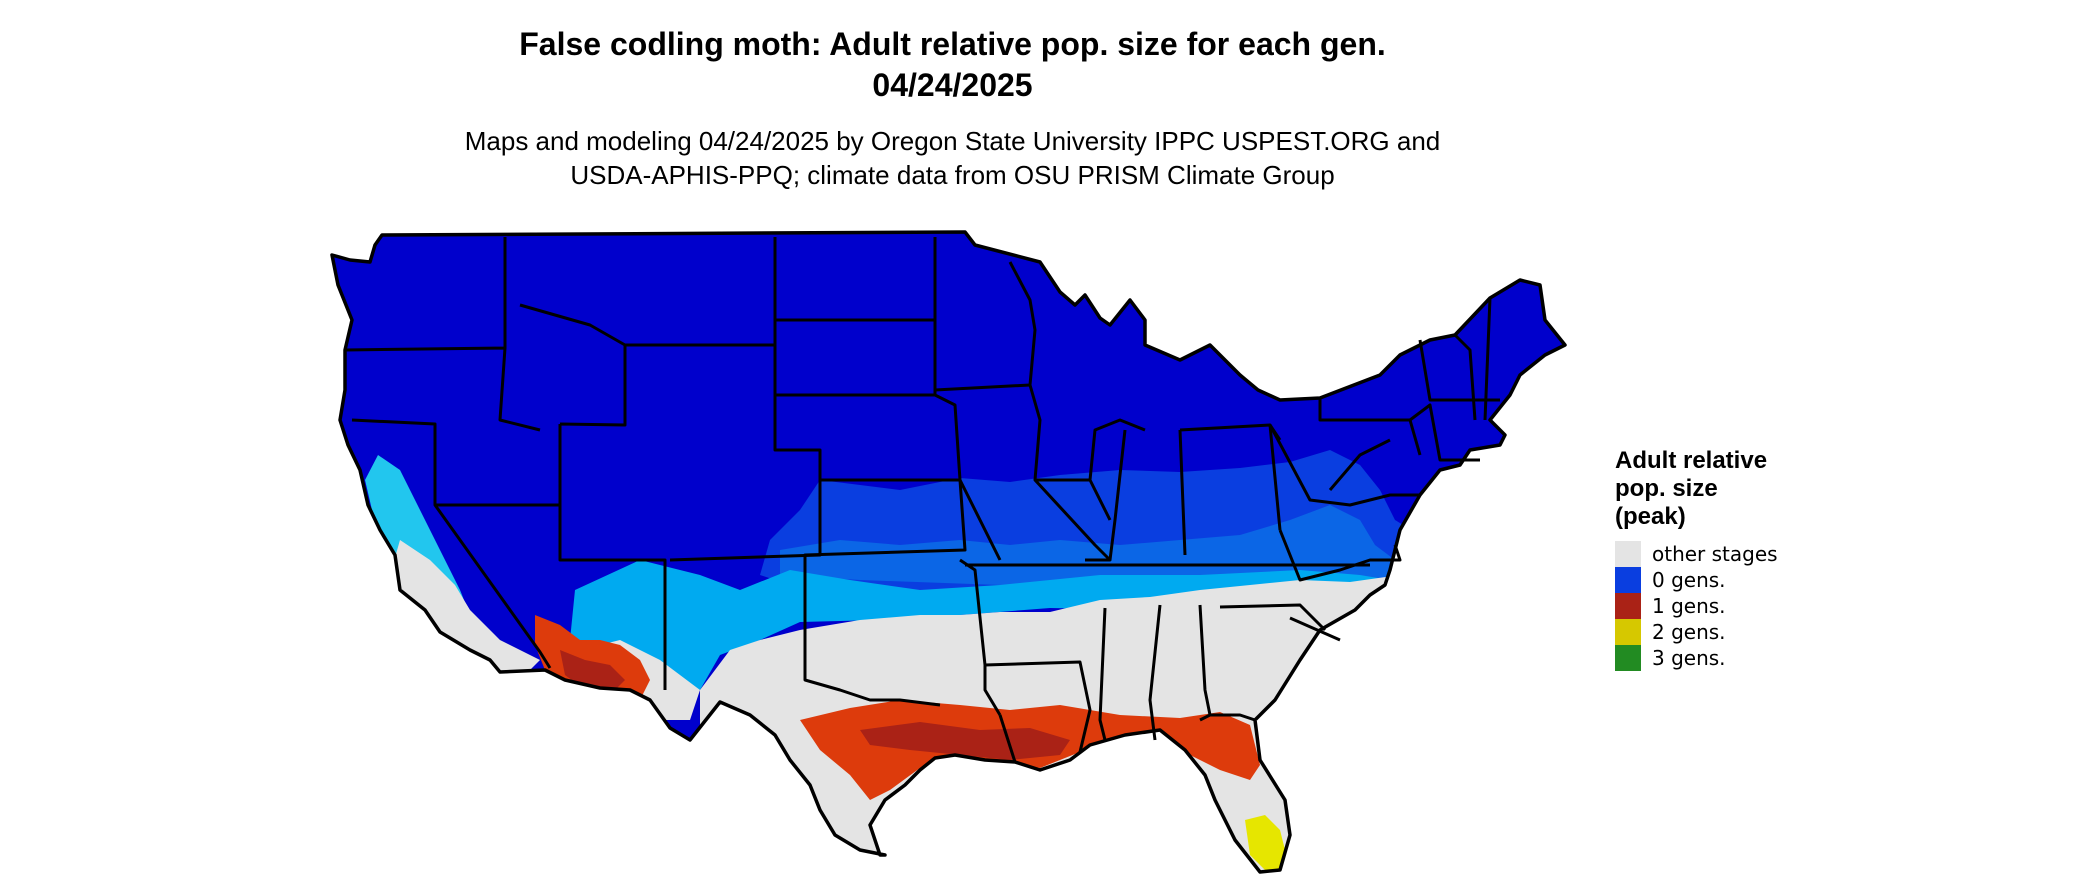 Image resolution: width=2100 pixels, height=895 pixels. I want to click on east-borders, so click(1384, 439).